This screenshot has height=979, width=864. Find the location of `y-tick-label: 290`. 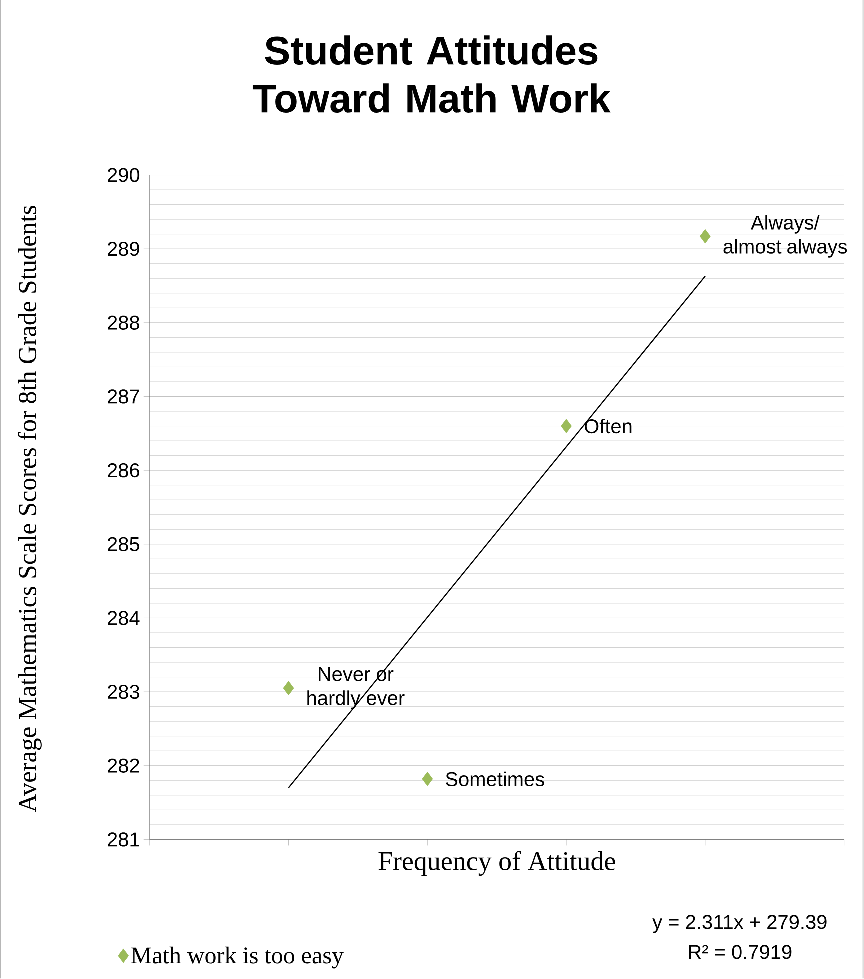

y-tick-label: 290 is located at coordinates (124, 175).